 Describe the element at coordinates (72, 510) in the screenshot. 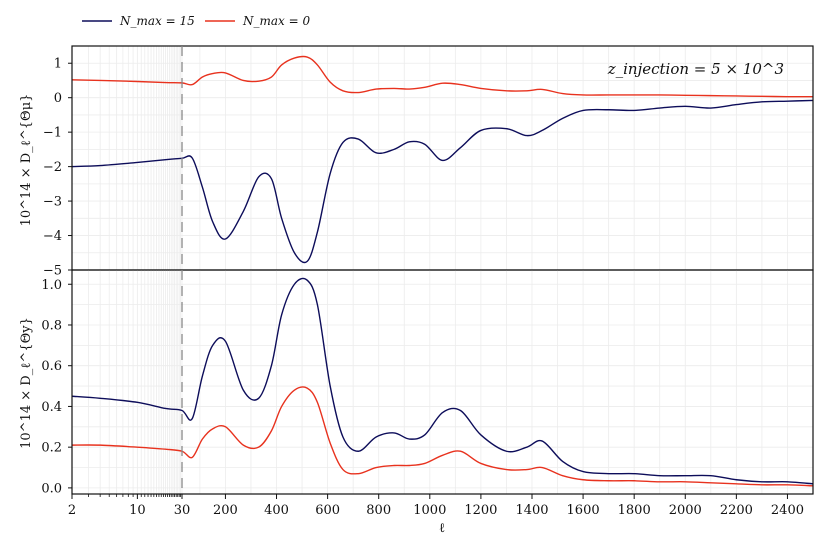

I see `x-tick-label: 2` at that location.